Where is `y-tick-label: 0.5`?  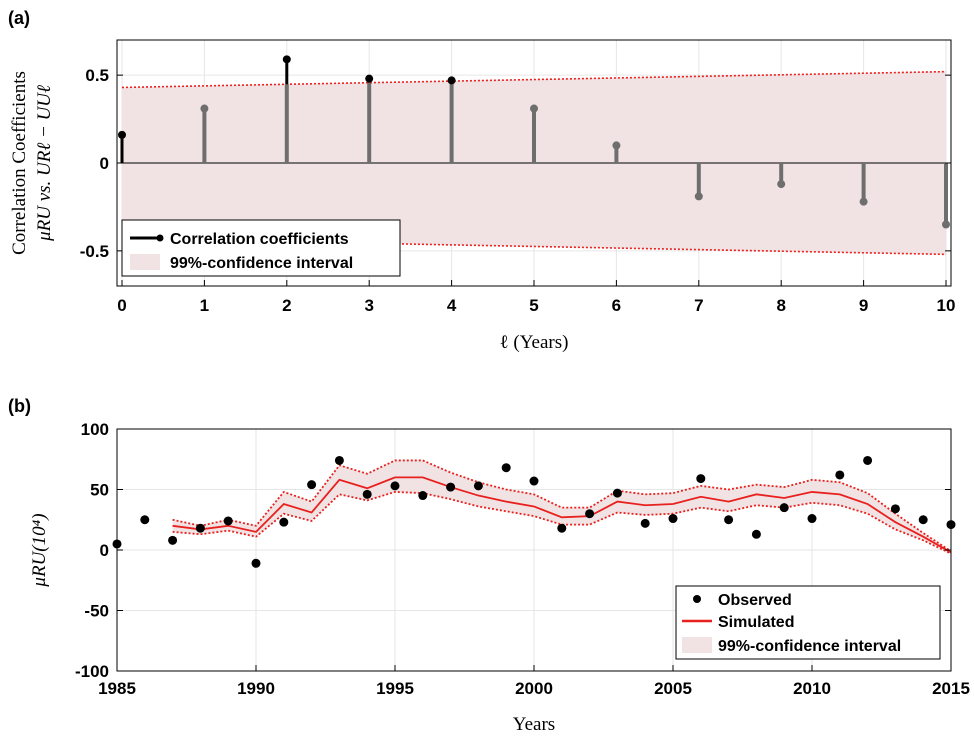
y-tick-label: 0.5 is located at coordinates (97, 75).